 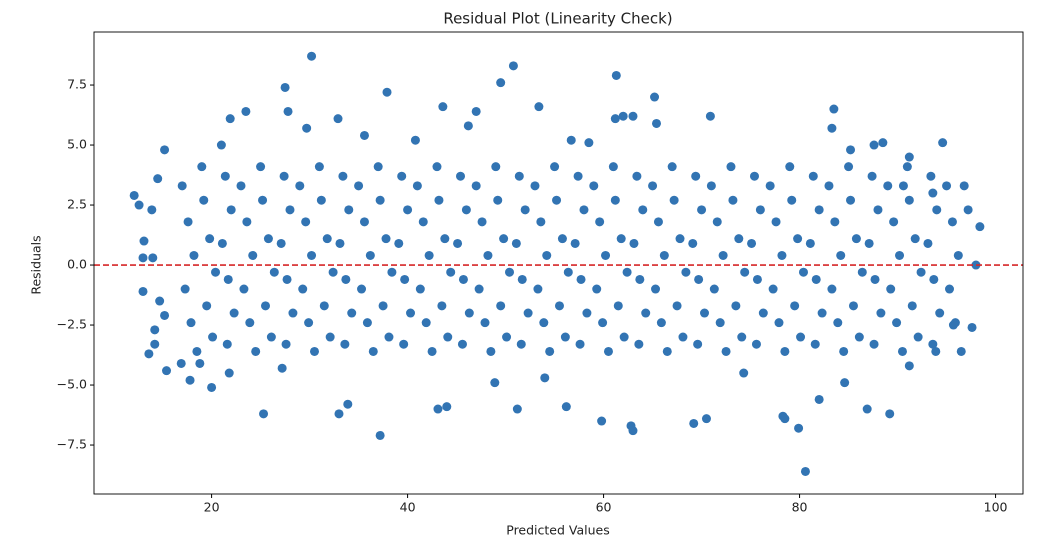 What do you see at coordinates (72, 324) in the screenshot?
I see `y-tick-label: −2.5` at bounding box center [72, 324].